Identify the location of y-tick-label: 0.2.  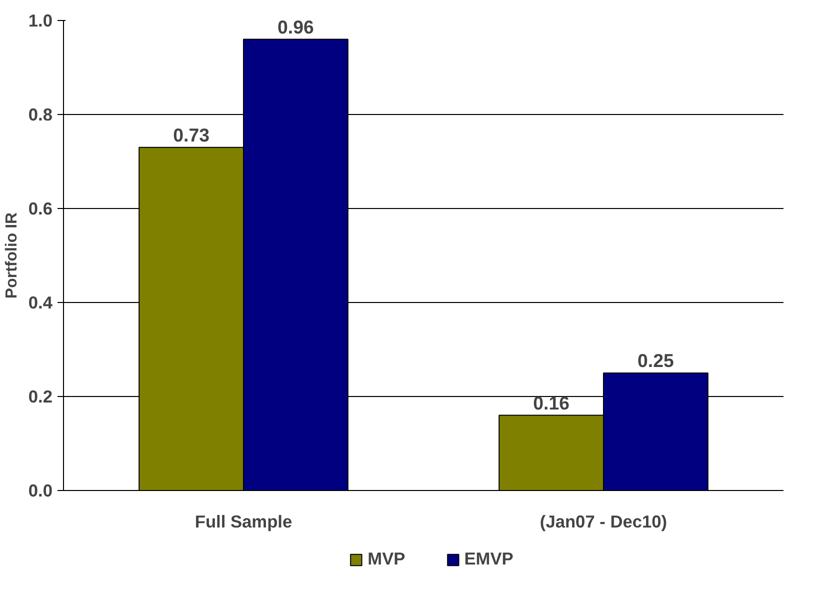
(40, 396).